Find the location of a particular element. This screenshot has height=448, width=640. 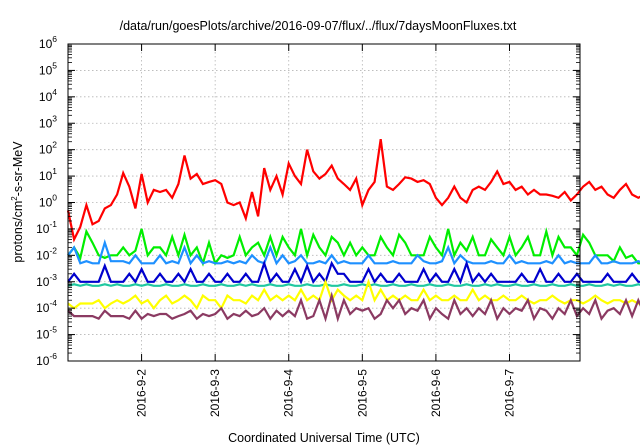

y-tick-label: 10¹ is located at coordinates (48, 174).